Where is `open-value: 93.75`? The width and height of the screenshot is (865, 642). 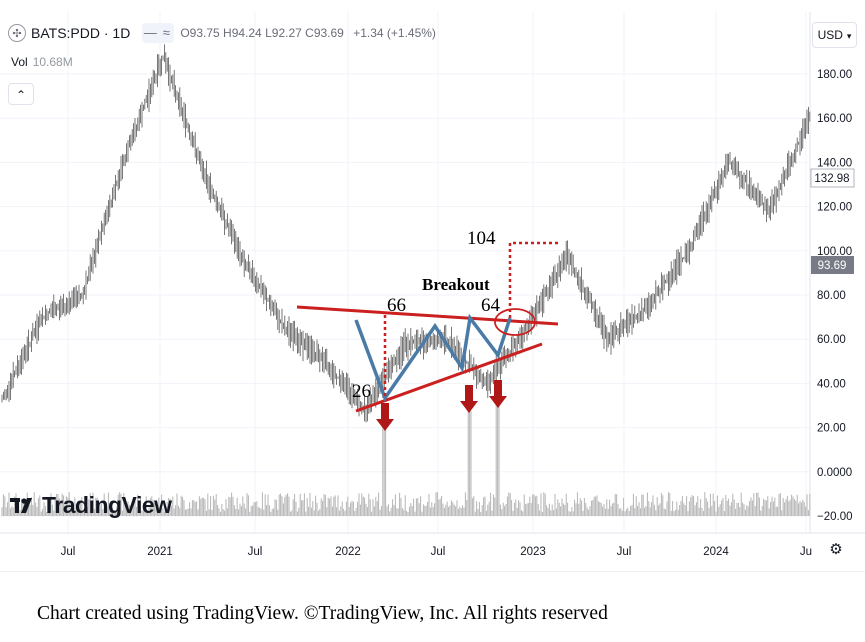 open-value: 93.75 is located at coordinates (204, 33).